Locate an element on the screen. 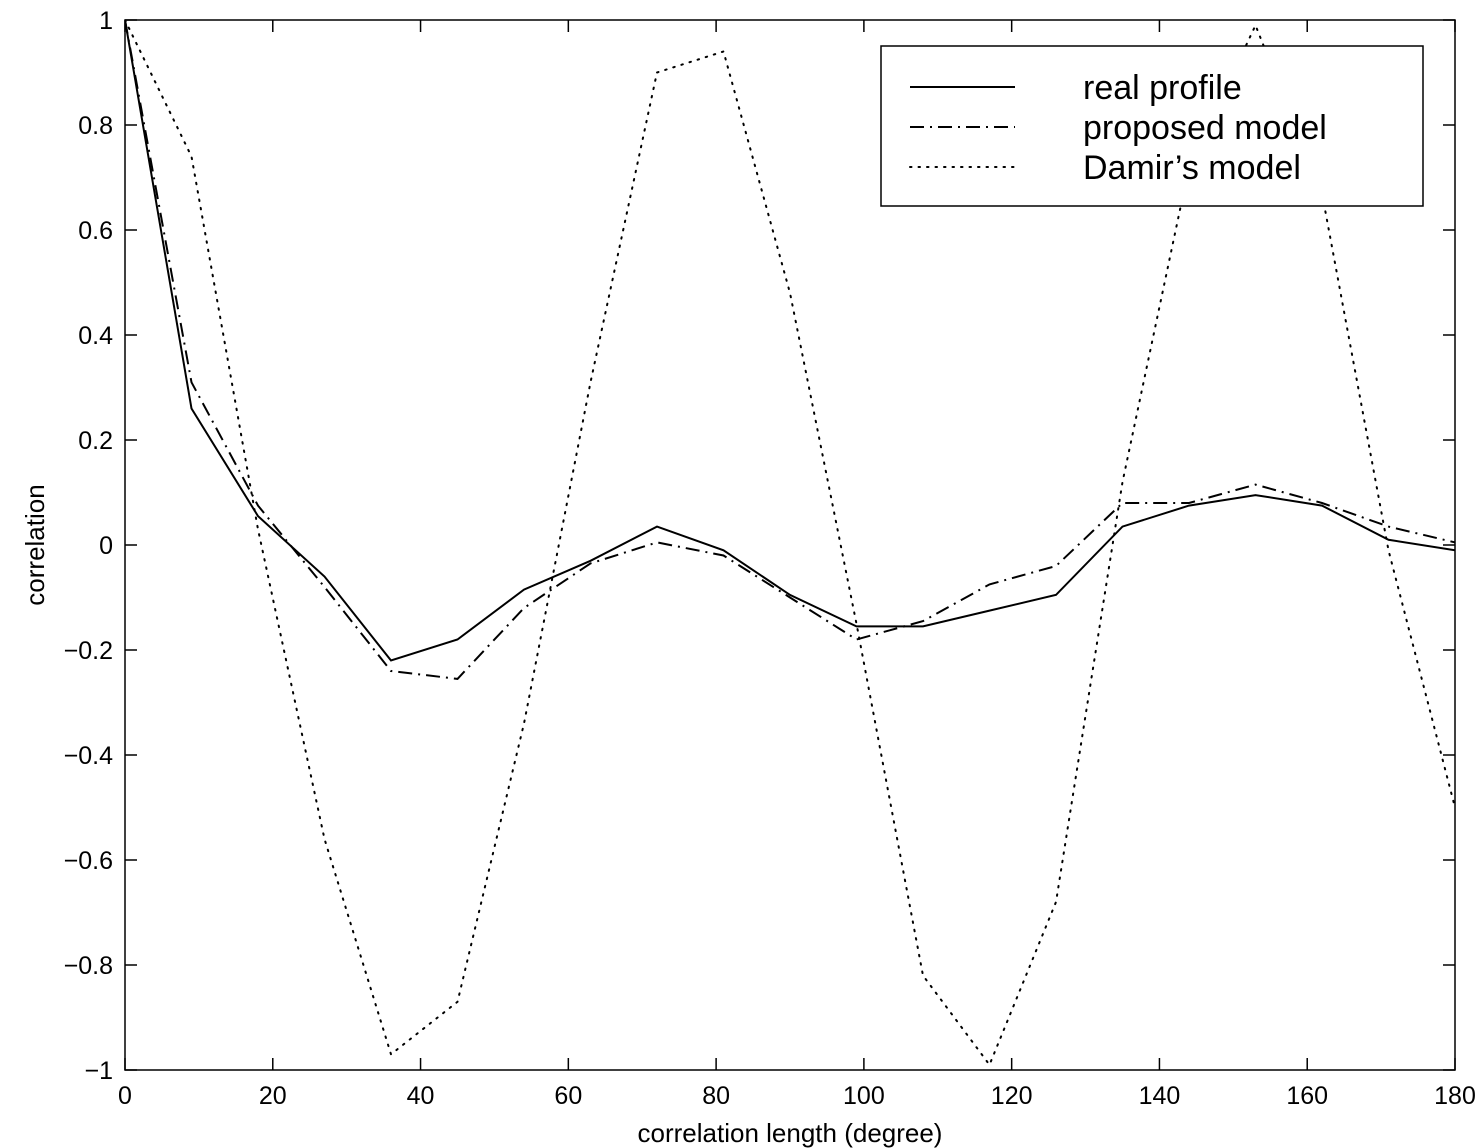 This screenshot has width=1482, height=1148. y-tick-label: 0 is located at coordinates (106, 546).